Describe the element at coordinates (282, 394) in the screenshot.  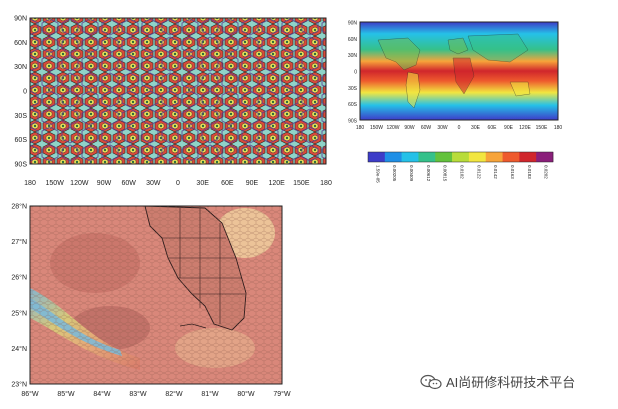
I see `lon-tick-label: 79°W` at that location.